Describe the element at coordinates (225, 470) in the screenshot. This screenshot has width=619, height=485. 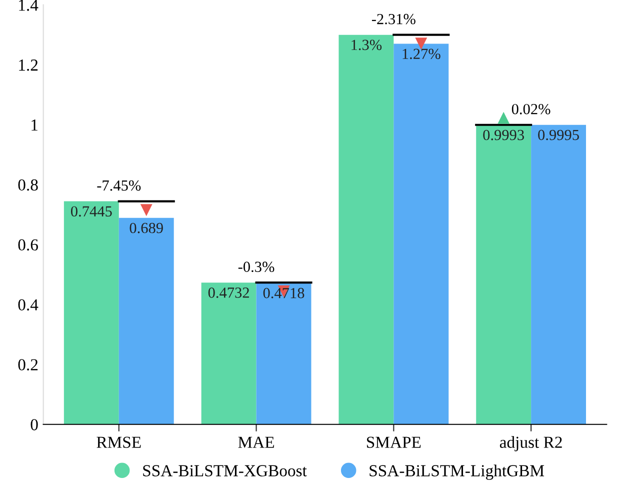
I see `legend-label: SSA-BiLSTM-XGBoost` at that location.